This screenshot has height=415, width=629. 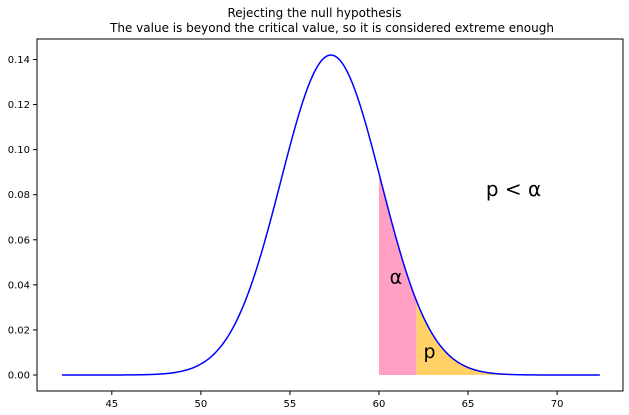 What do you see at coordinates (200, 404) in the screenshot?
I see `x-tick-label: 50` at bounding box center [200, 404].